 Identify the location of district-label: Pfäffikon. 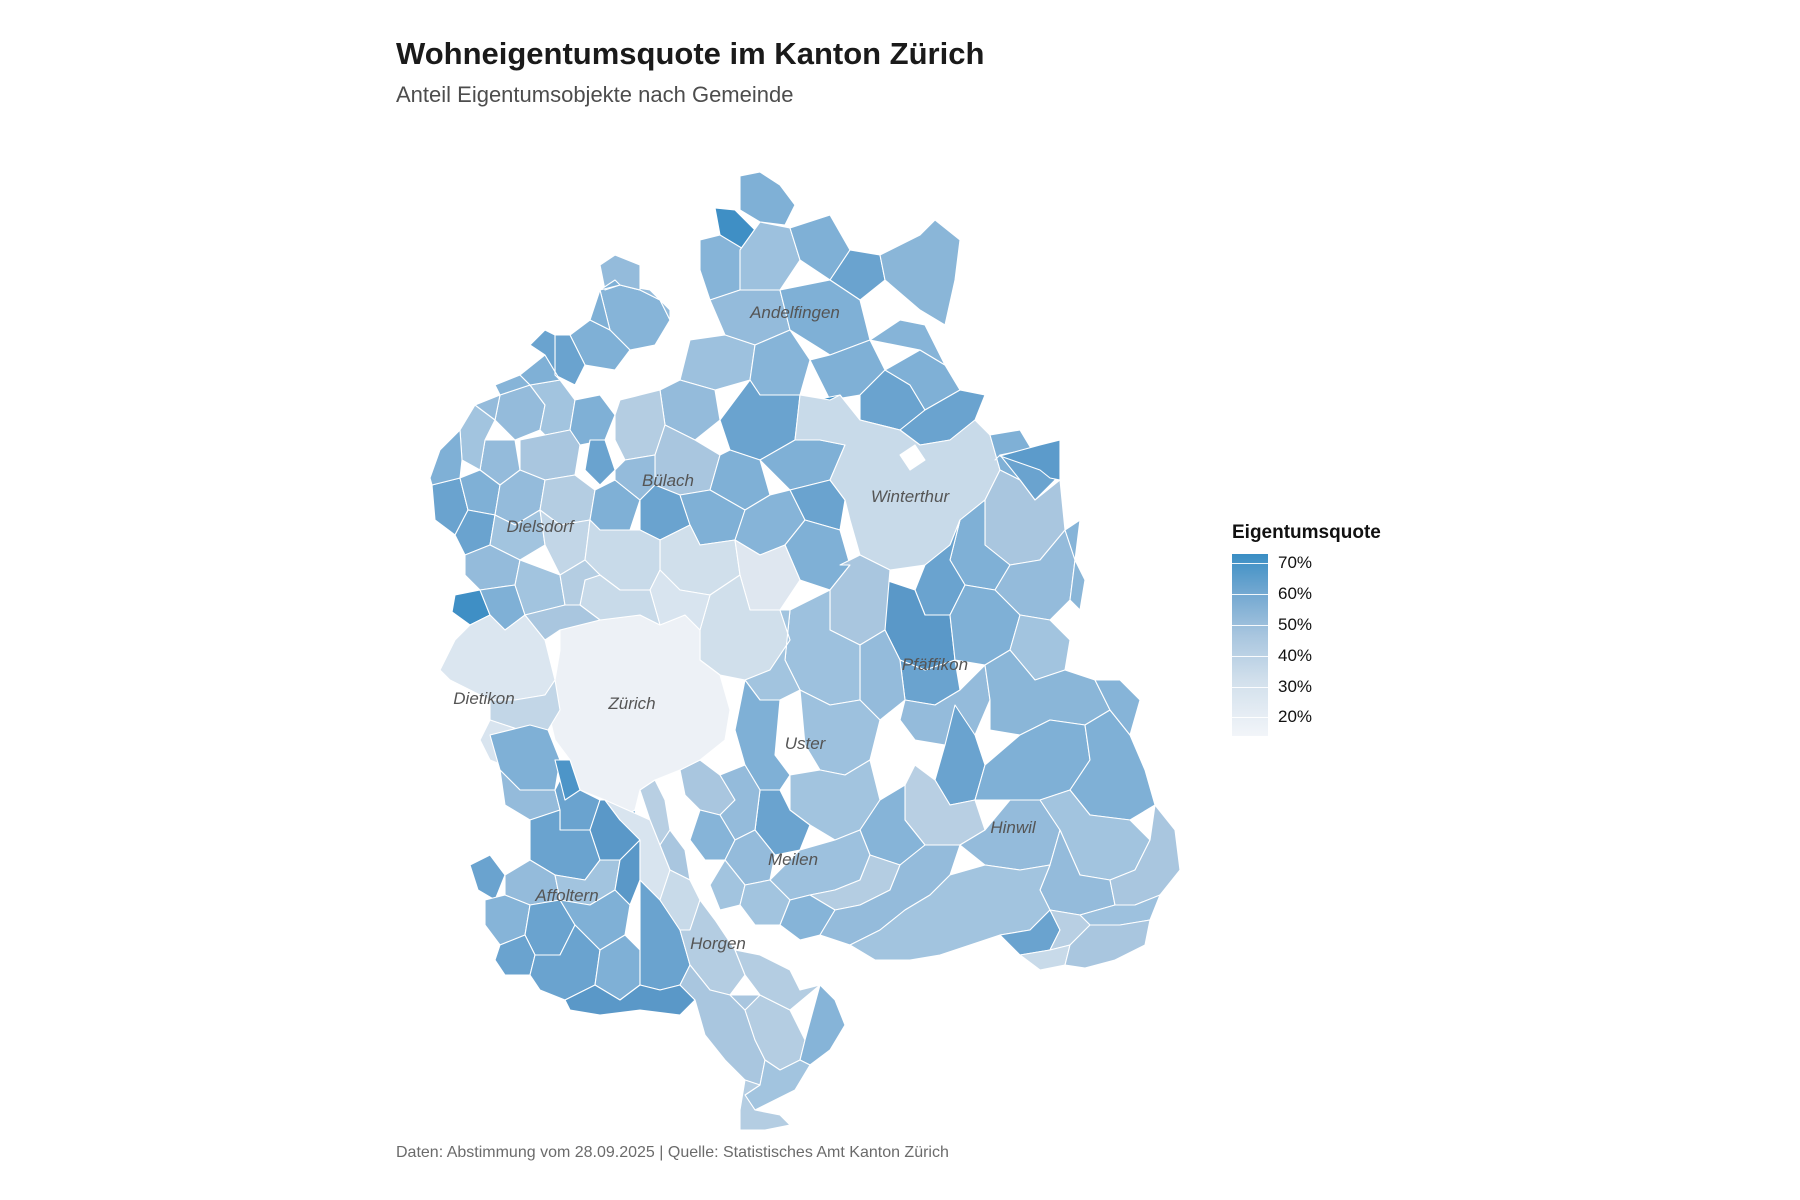
(935, 664).